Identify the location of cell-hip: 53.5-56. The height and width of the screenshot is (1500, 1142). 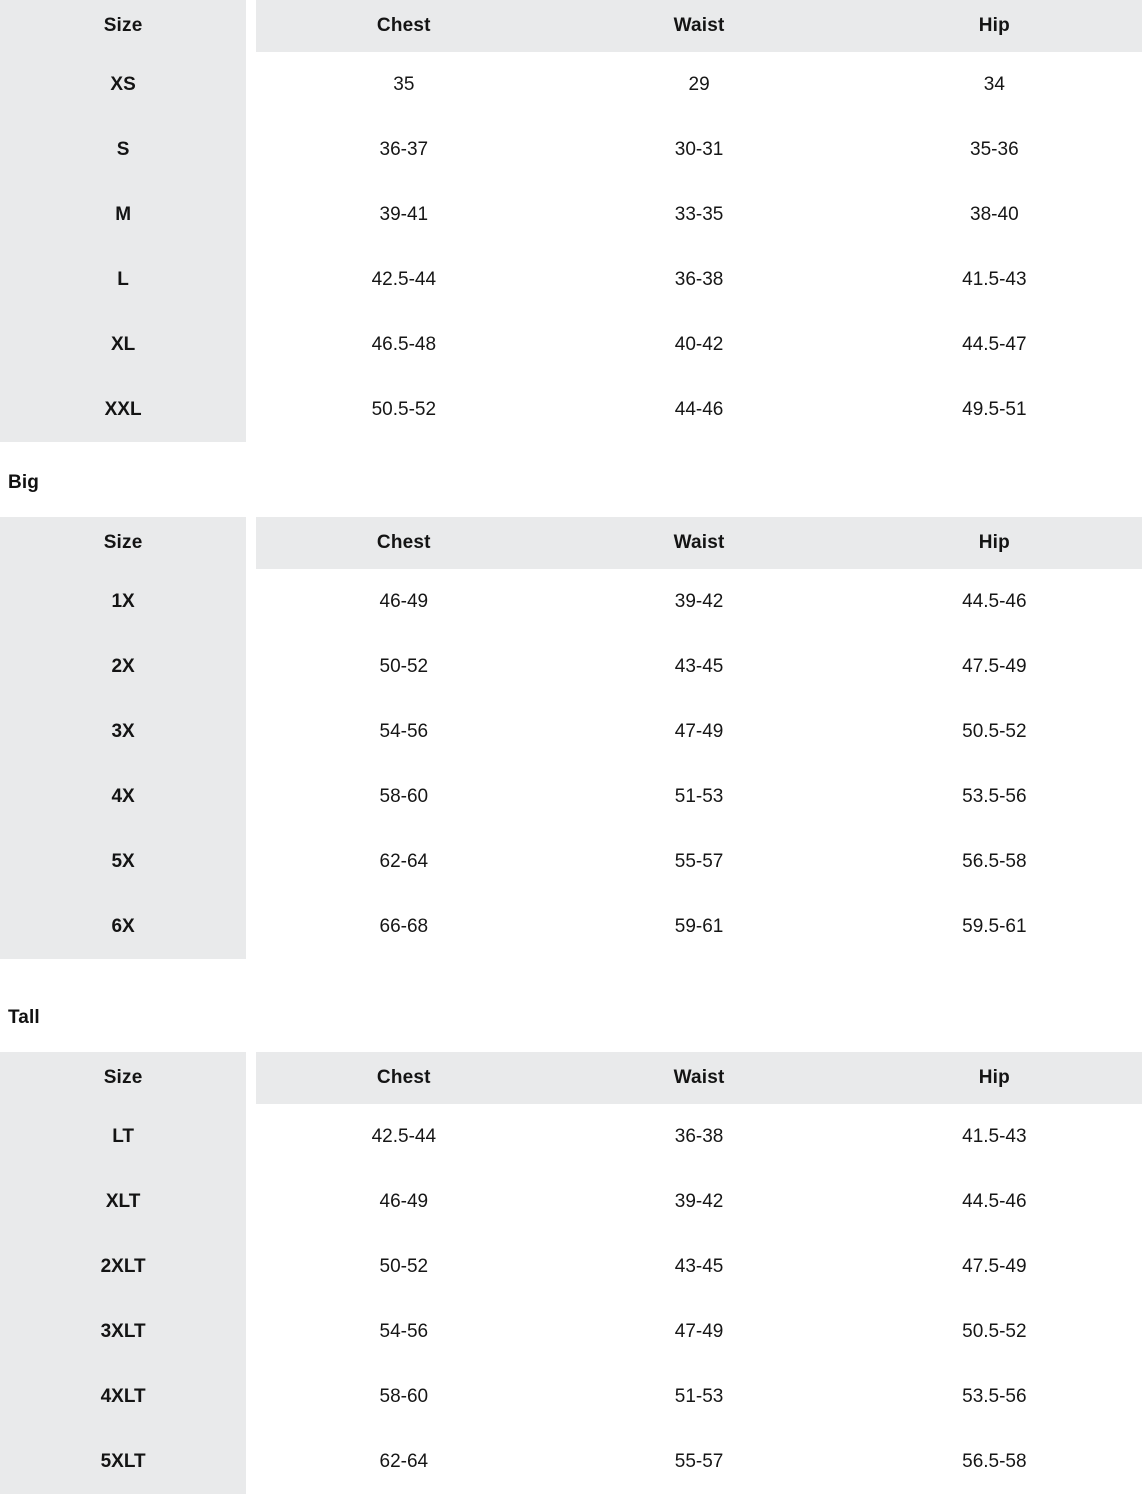
(994, 1396).